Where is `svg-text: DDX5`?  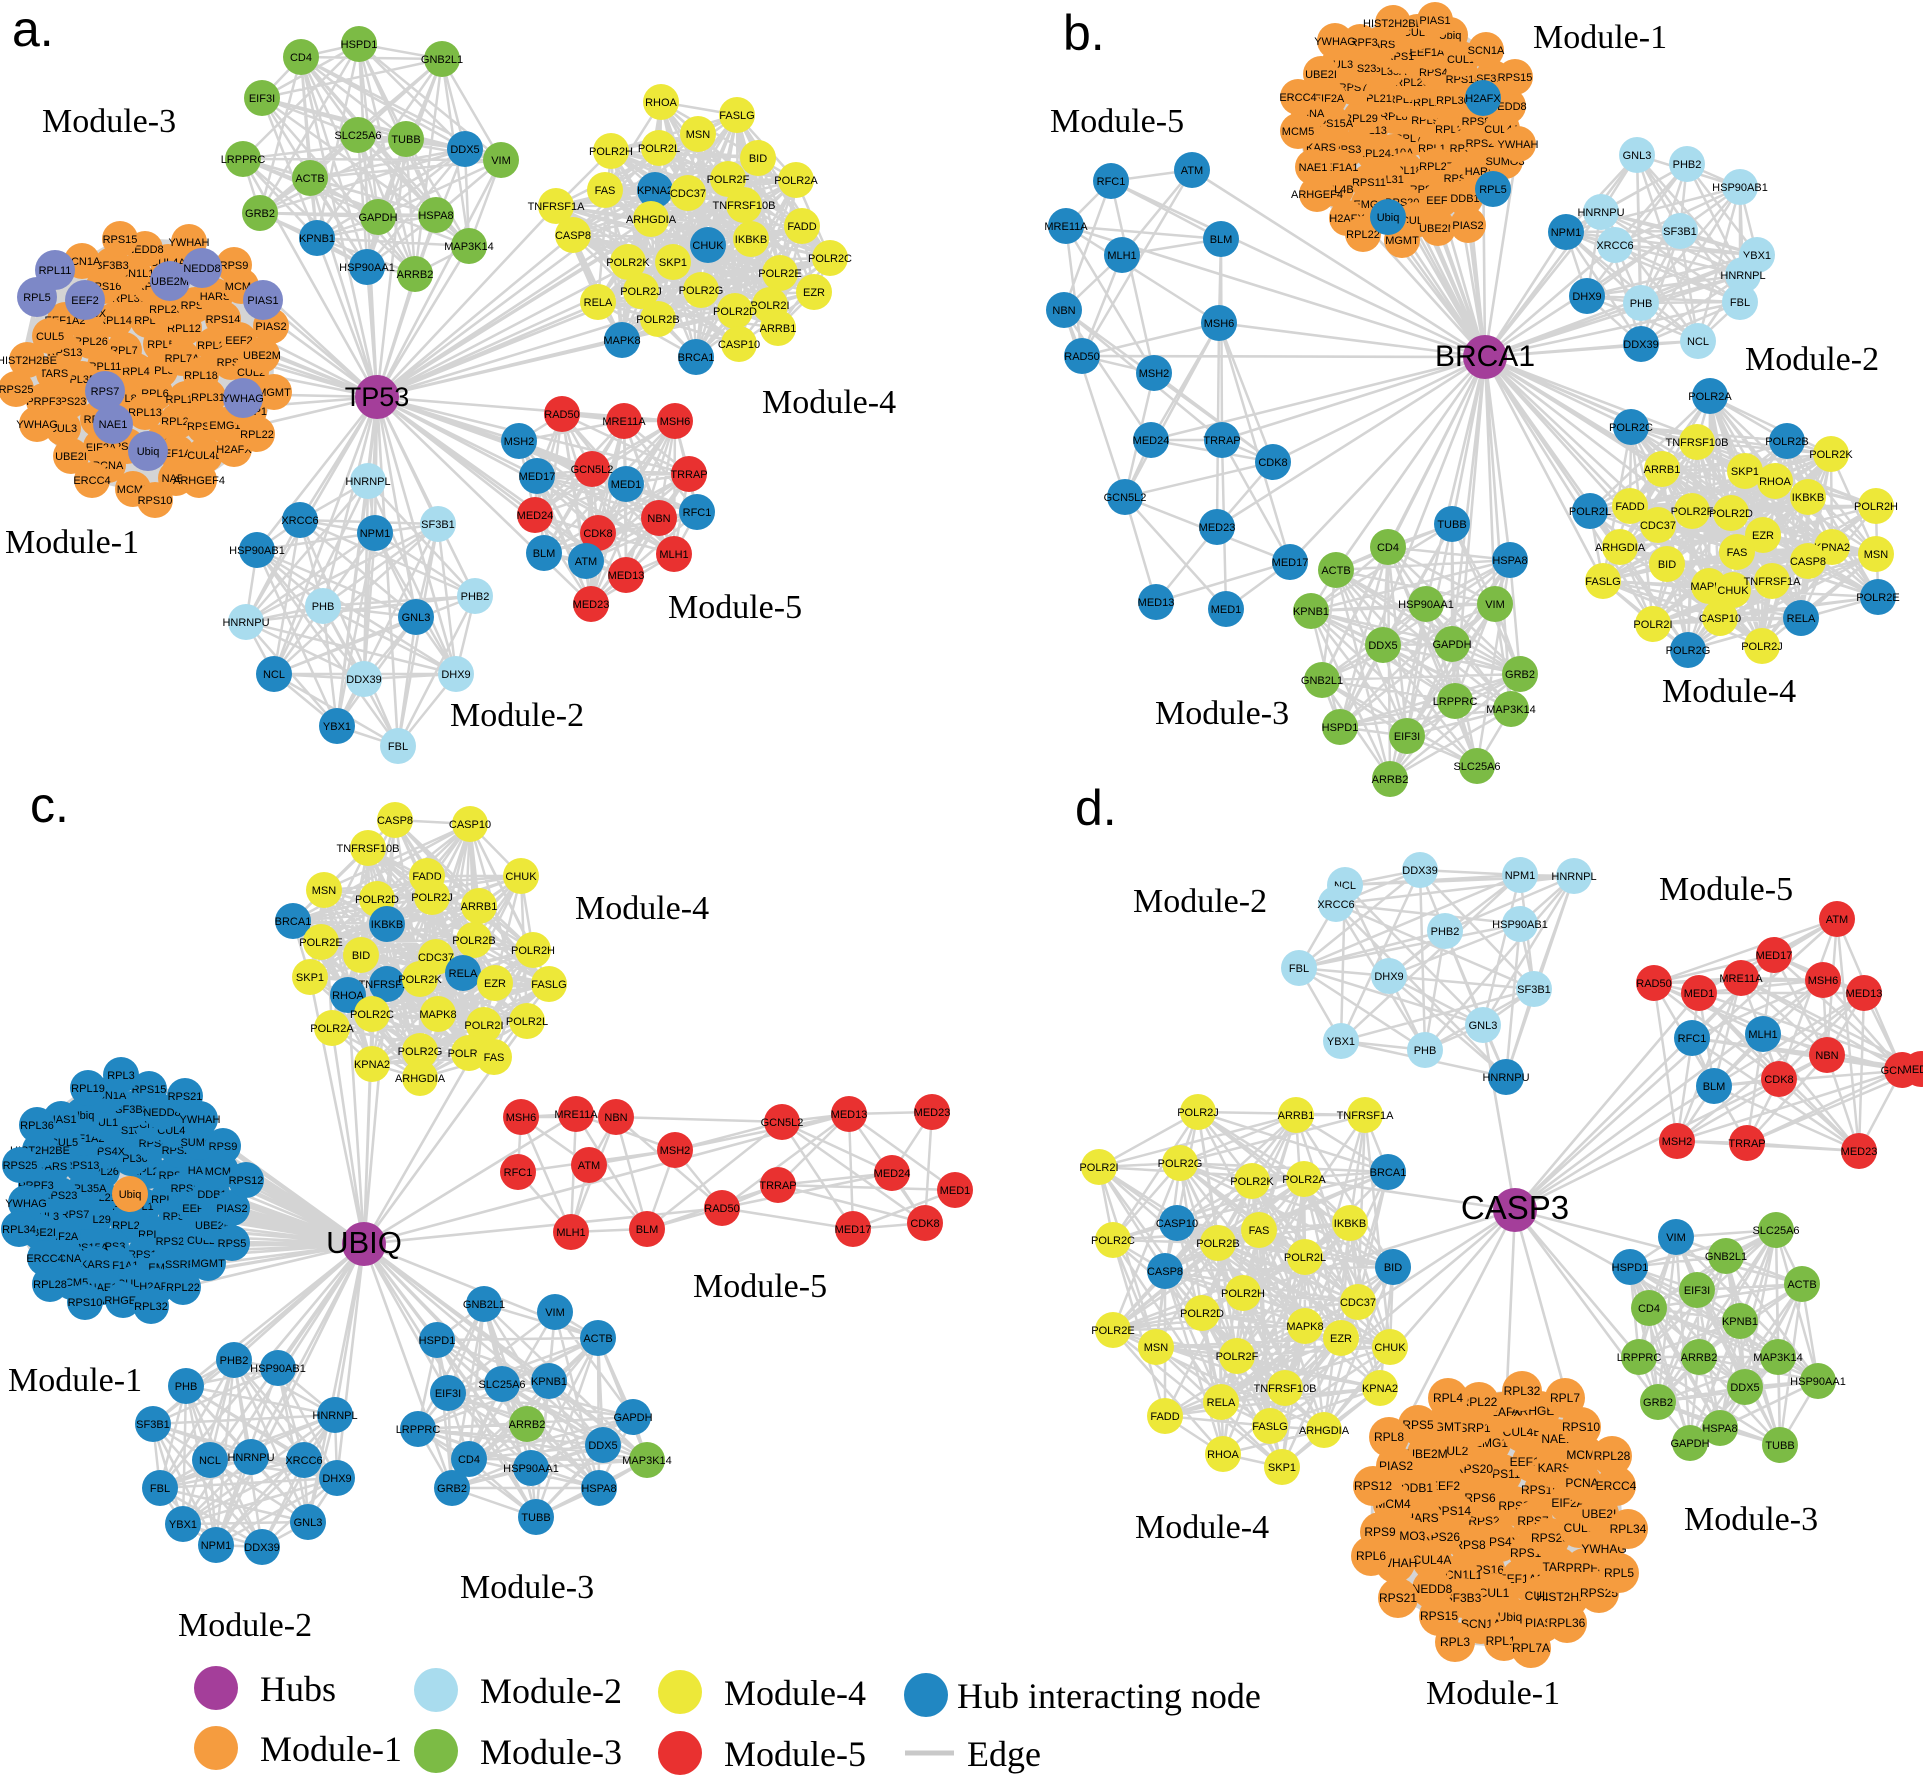
svg-text: DDX5 is located at coordinates (602, 1446).